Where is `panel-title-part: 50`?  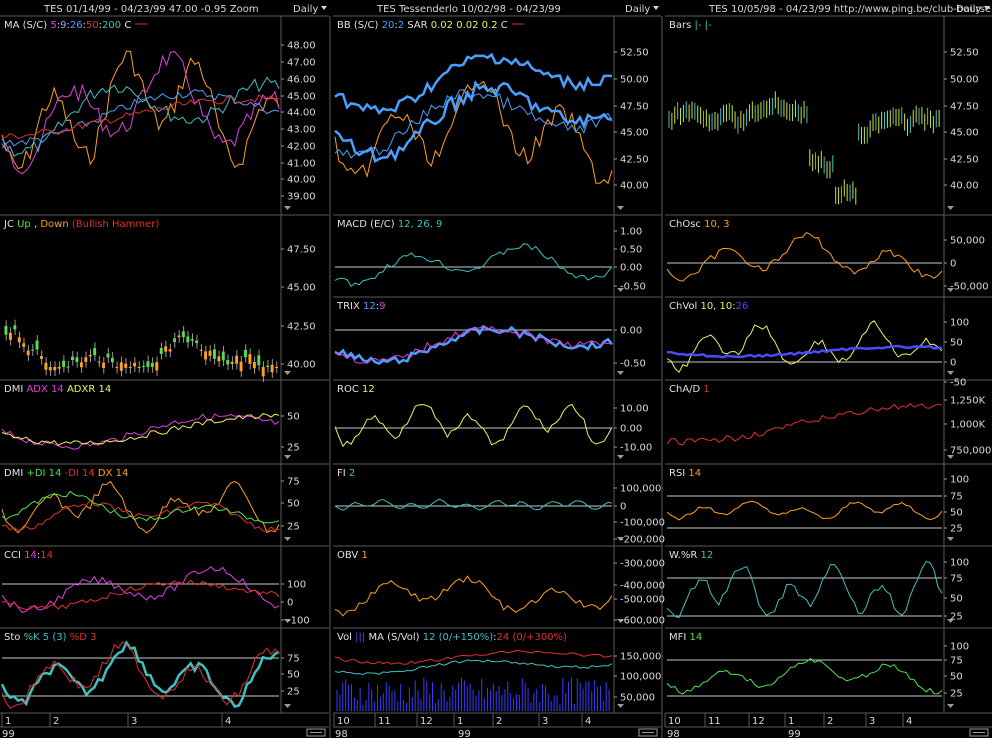 panel-title-part: 50 is located at coordinates (92, 25).